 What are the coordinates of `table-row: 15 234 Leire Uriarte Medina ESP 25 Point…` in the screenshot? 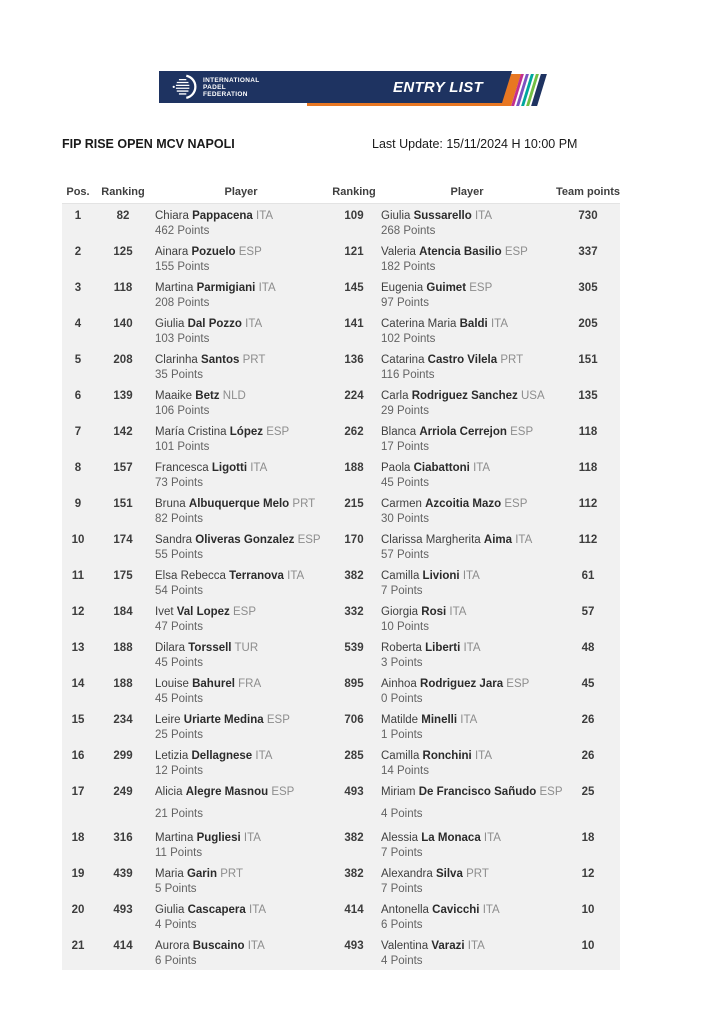 It's located at (341, 726).